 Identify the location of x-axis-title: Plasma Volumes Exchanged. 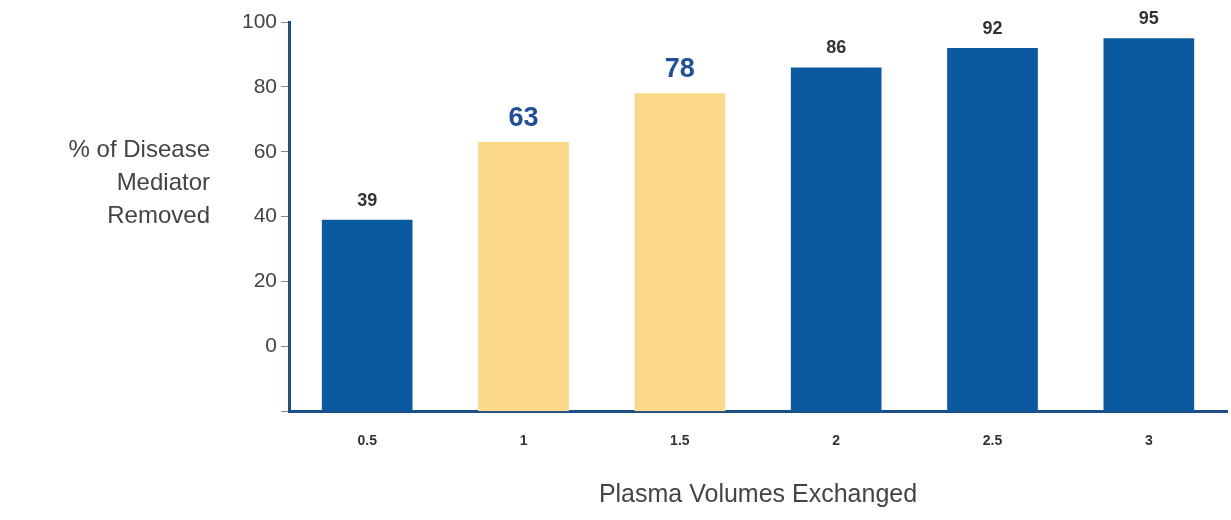
(758, 492).